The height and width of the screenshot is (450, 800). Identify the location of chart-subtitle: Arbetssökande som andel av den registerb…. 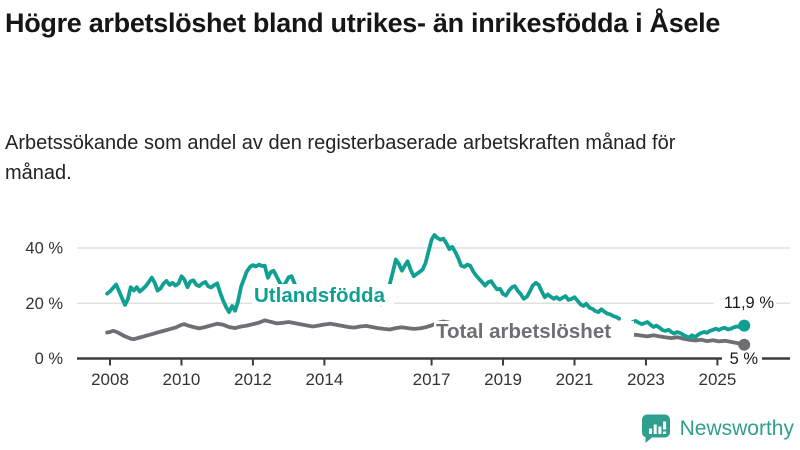
(340, 158).